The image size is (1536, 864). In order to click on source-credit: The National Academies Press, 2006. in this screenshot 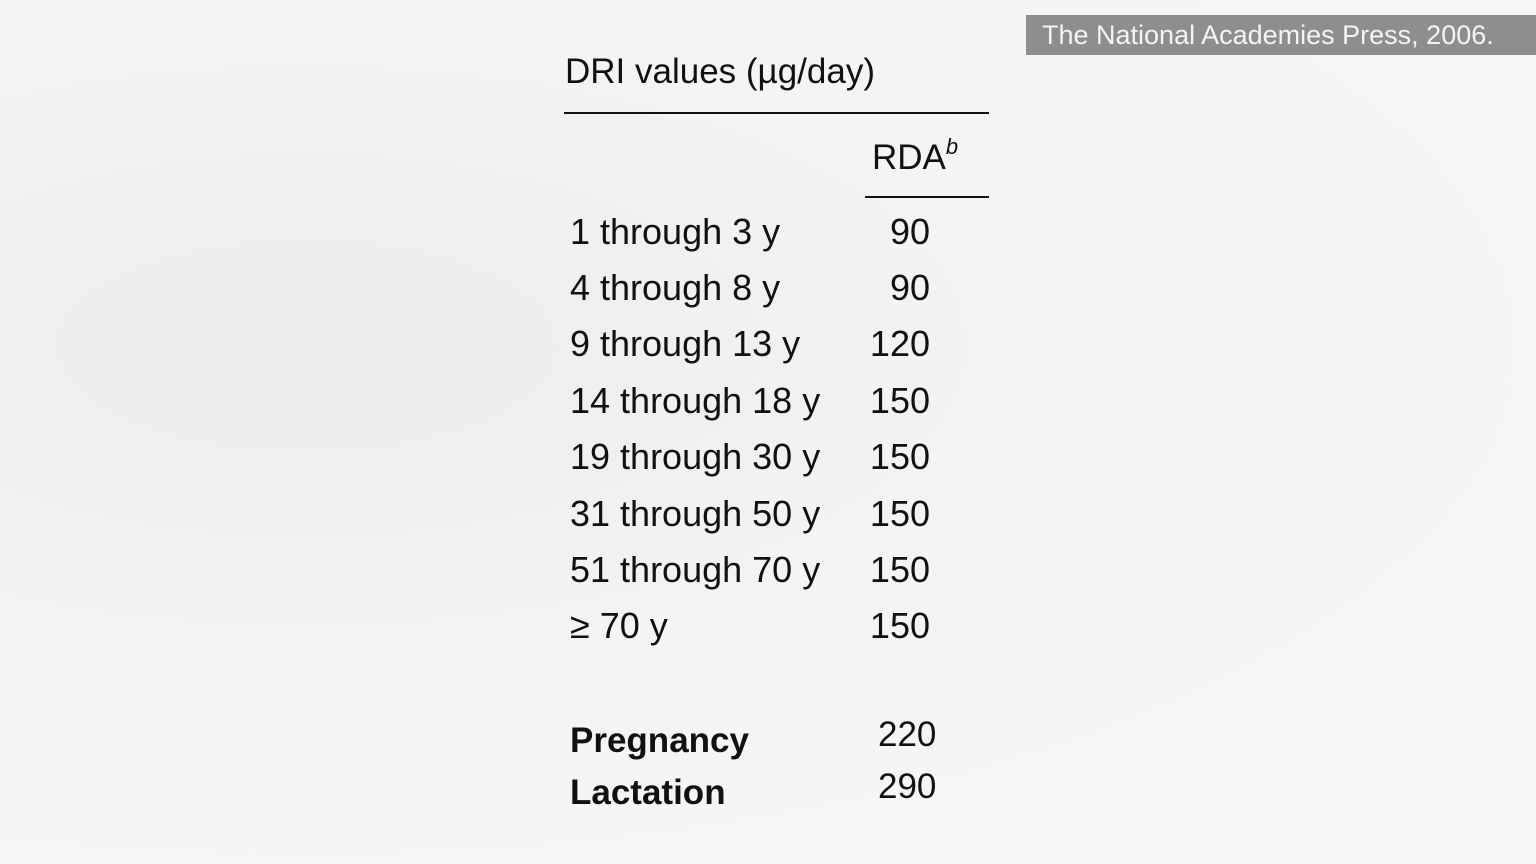, I will do `click(1281, 35)`.